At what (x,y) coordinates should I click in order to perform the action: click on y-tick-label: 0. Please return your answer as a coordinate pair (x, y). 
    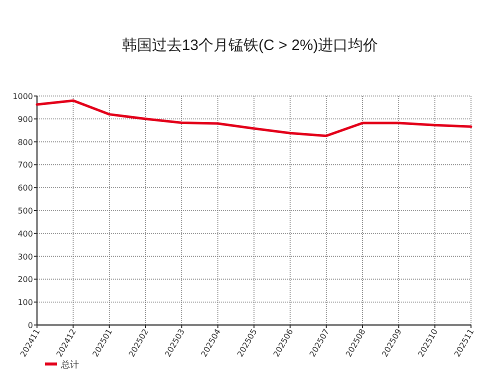
    Looking at the image, I should click on (30, 325).